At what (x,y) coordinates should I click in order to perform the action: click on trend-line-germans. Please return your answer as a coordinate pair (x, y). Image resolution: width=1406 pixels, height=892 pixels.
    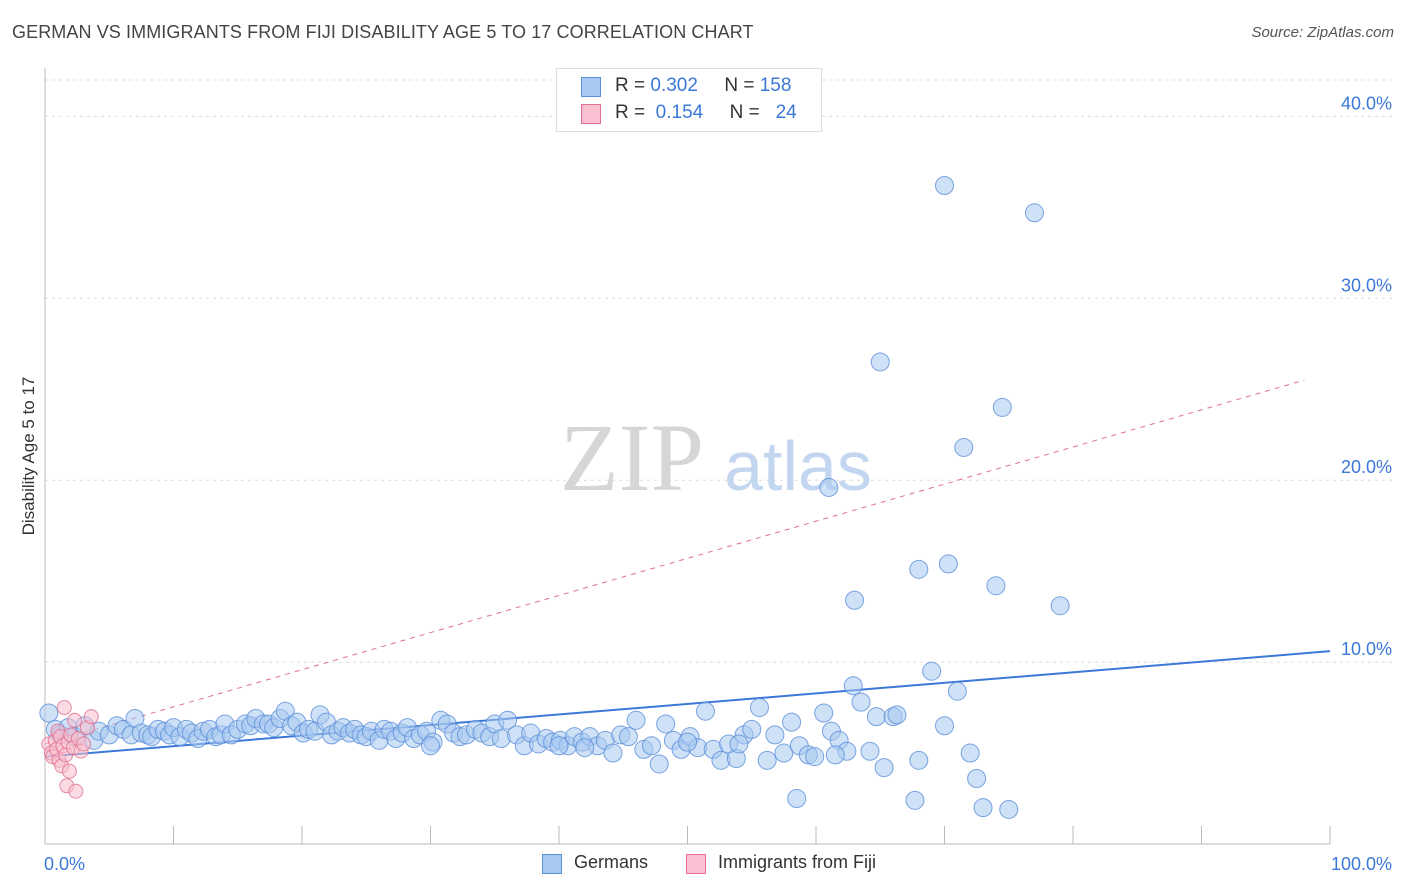
    Looking at the image, I should click on (687, 704).